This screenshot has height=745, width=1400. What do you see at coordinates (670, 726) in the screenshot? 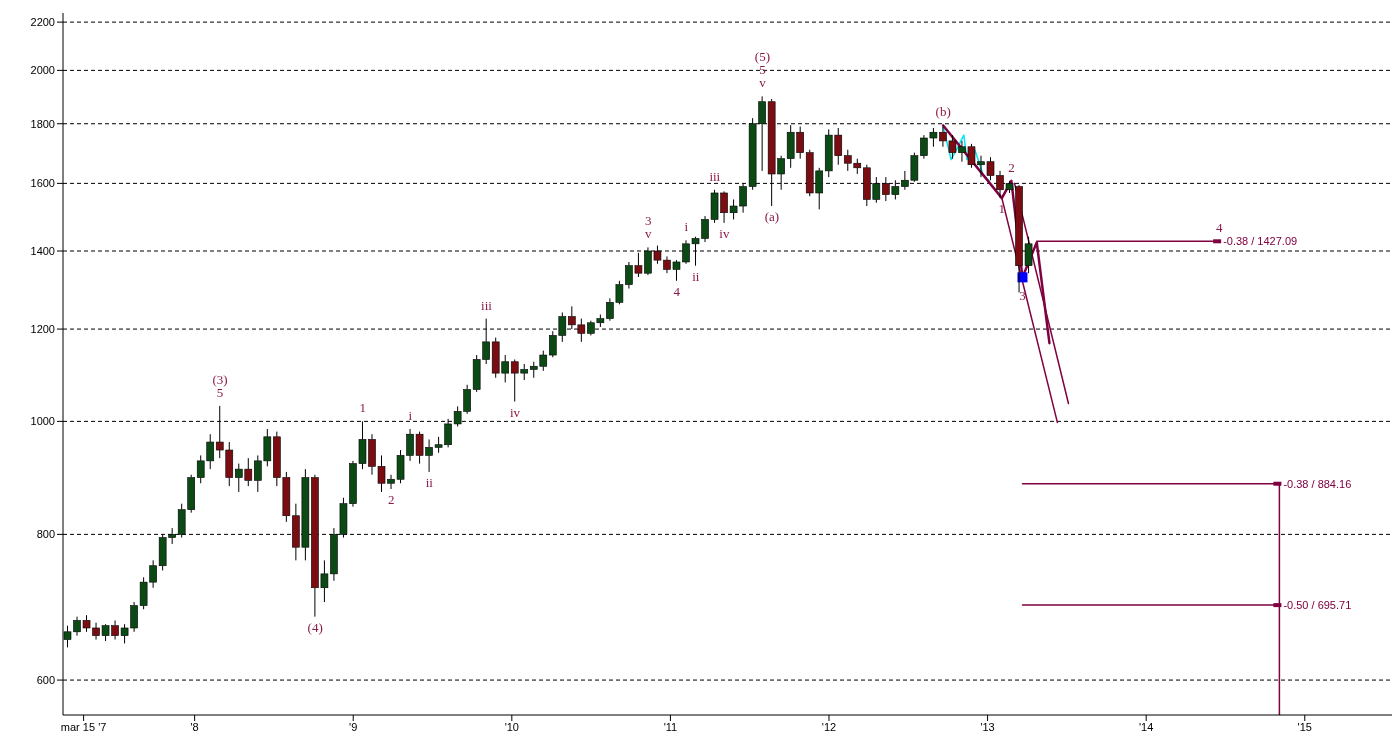
I see `x-tick-label: '11` at bounding box center [670, 726].